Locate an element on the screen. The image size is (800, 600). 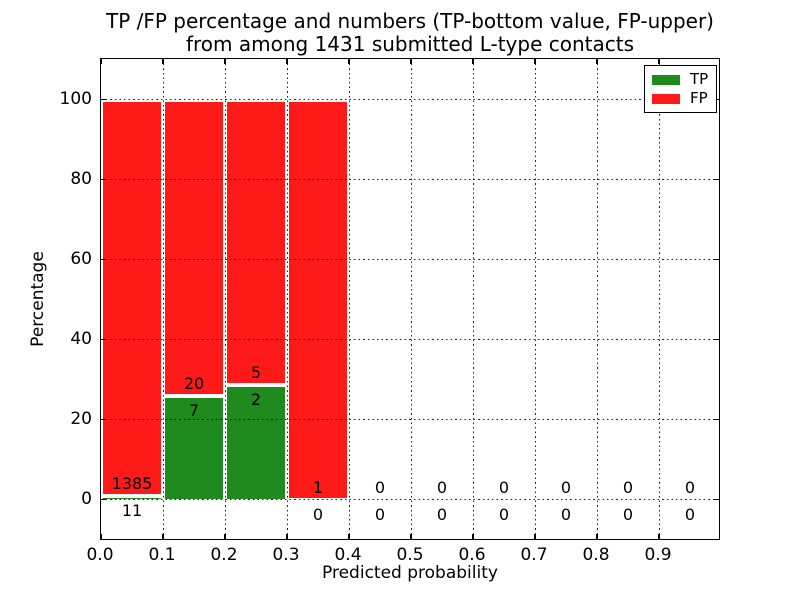
x-axis-label: Predicted probability is located at coordinates (410, 573).